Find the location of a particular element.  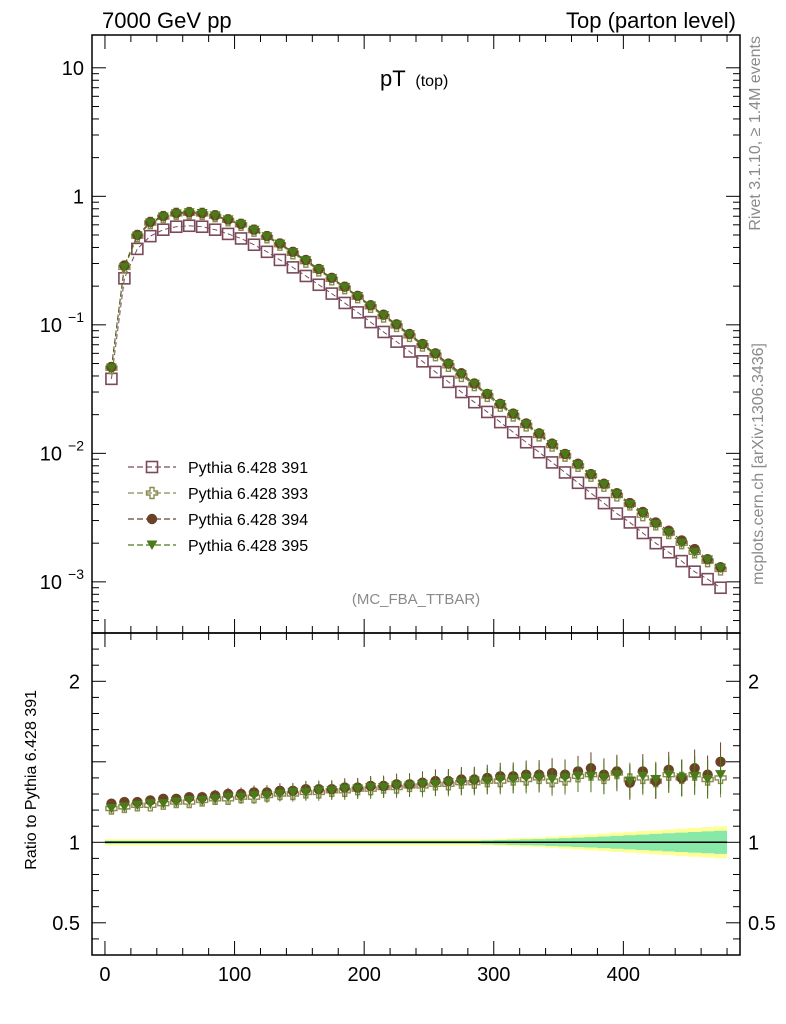

main-y-tick-exponent: −3 is located at coordinates (76, 574).